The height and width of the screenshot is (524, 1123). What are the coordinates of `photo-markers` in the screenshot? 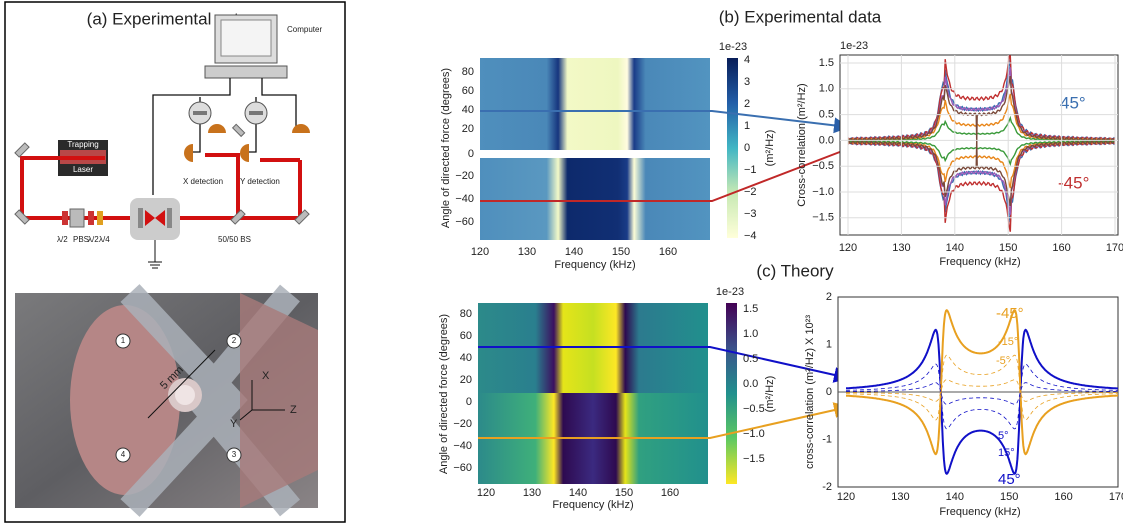 It's located at (178, 398).